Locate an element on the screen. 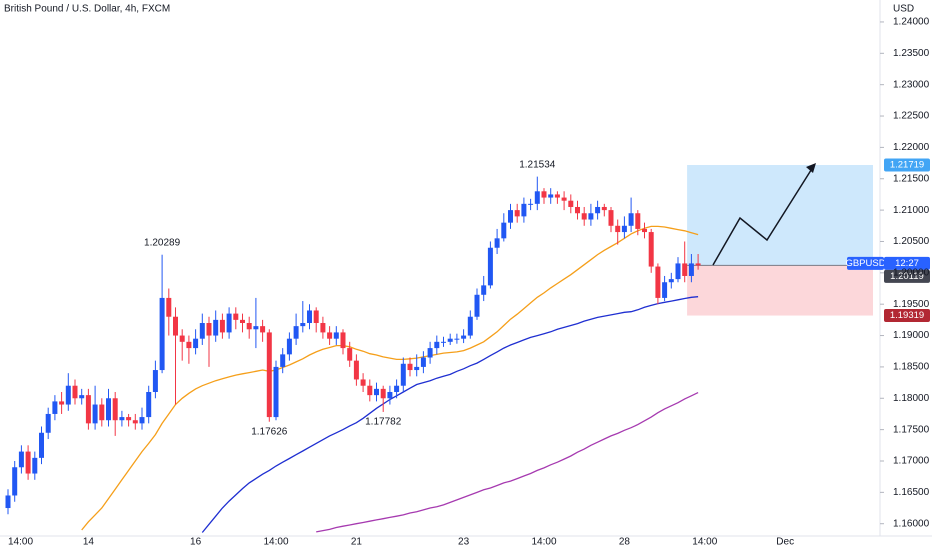  y-tick-label: 1.22000 is located at coordinates (911, 147).